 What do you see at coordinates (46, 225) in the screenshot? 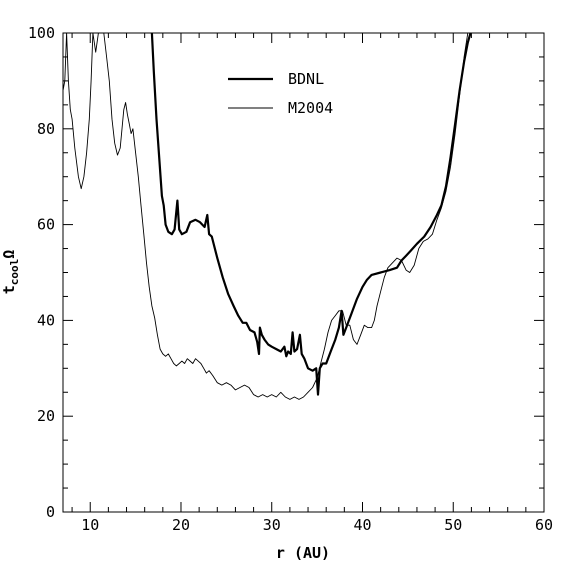
I see `y-tick-label: 60` at bounding box center [46, 225].